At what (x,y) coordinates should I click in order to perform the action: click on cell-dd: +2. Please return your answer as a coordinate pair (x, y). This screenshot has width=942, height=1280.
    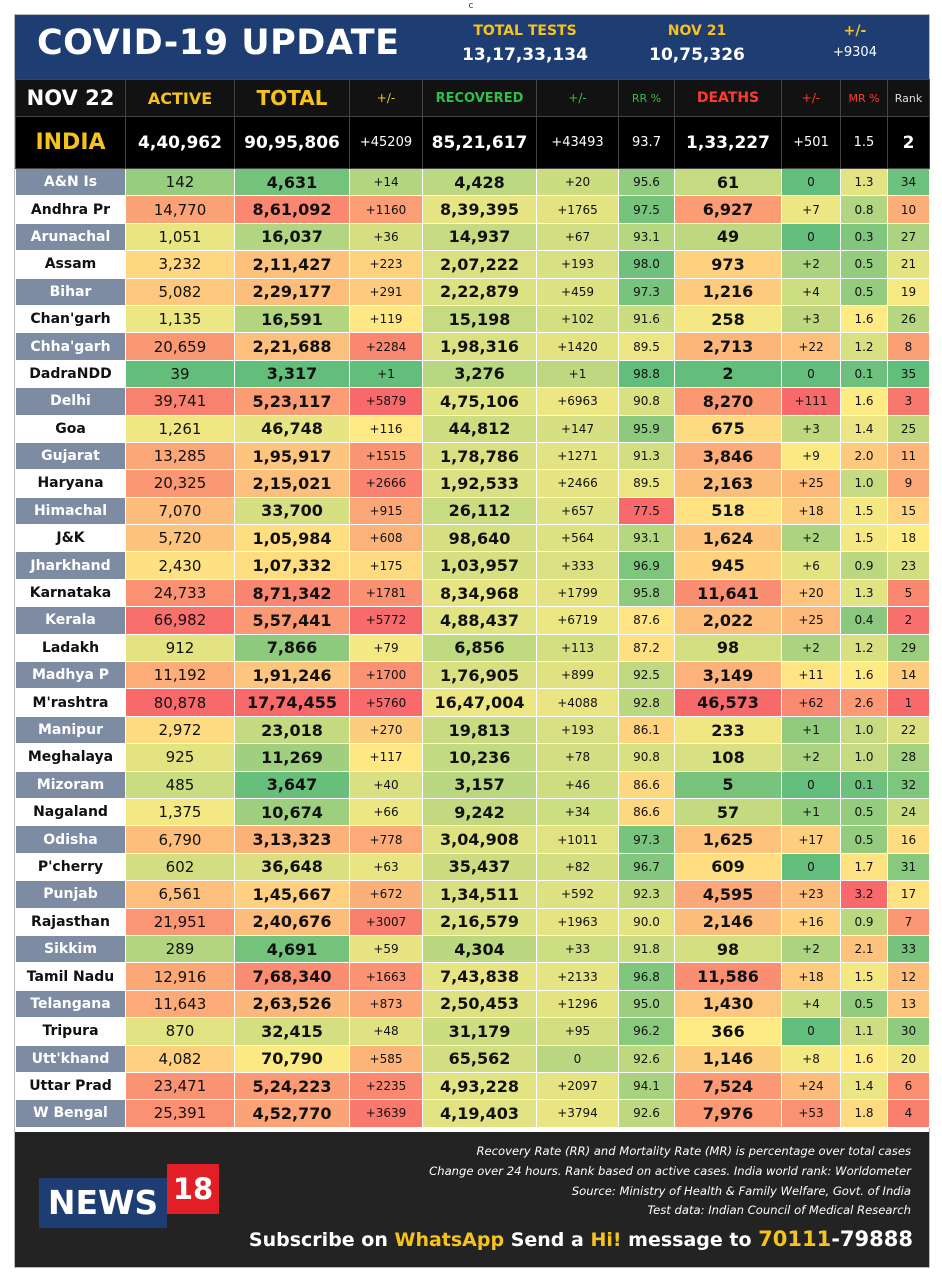
    Looking at the image, I should click on (811, 949).